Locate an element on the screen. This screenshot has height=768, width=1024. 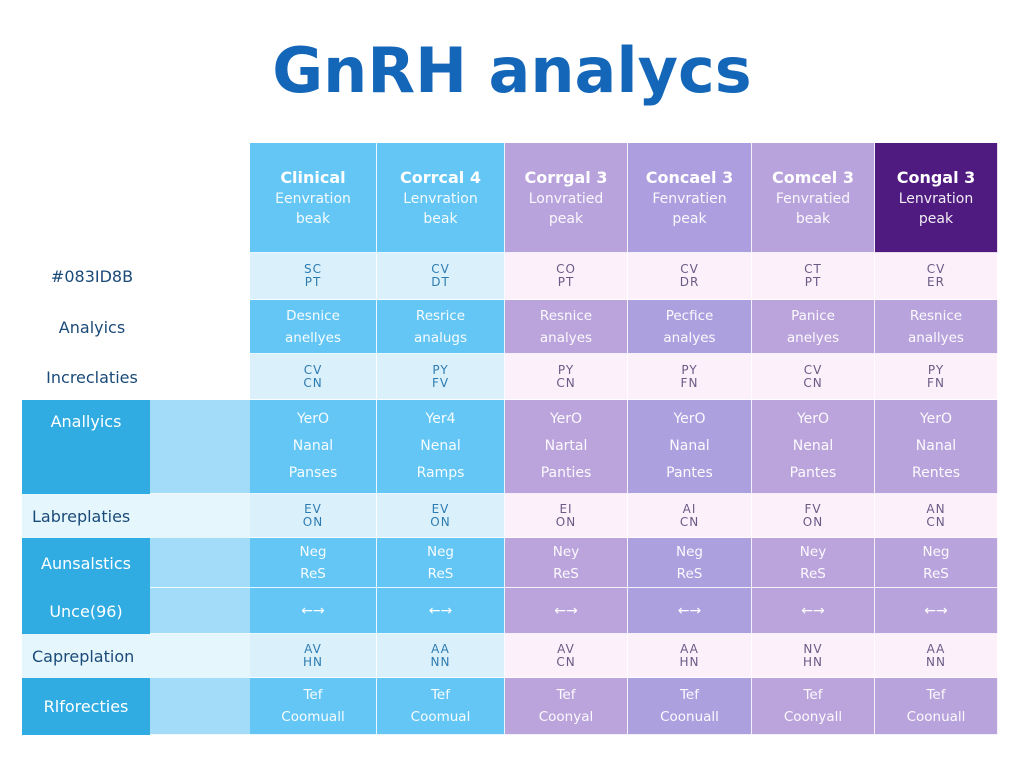
table-cell: Yer4 Nenal Ramps is located at coordinates (441, 447).